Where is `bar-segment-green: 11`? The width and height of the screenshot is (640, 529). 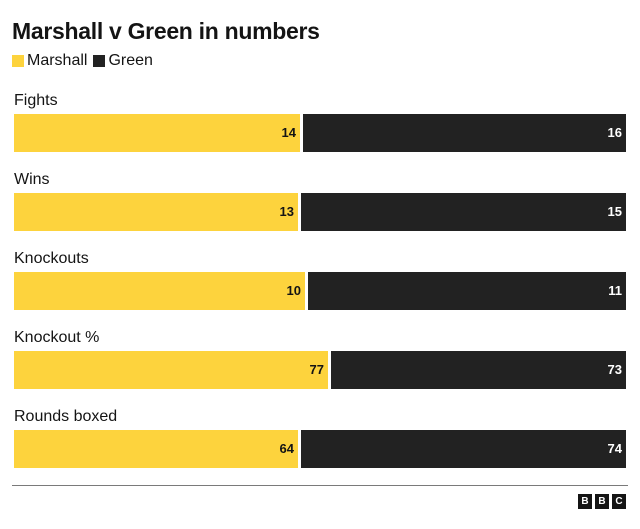 bar-segment-green: 11 is located at coordinates (465, 291).